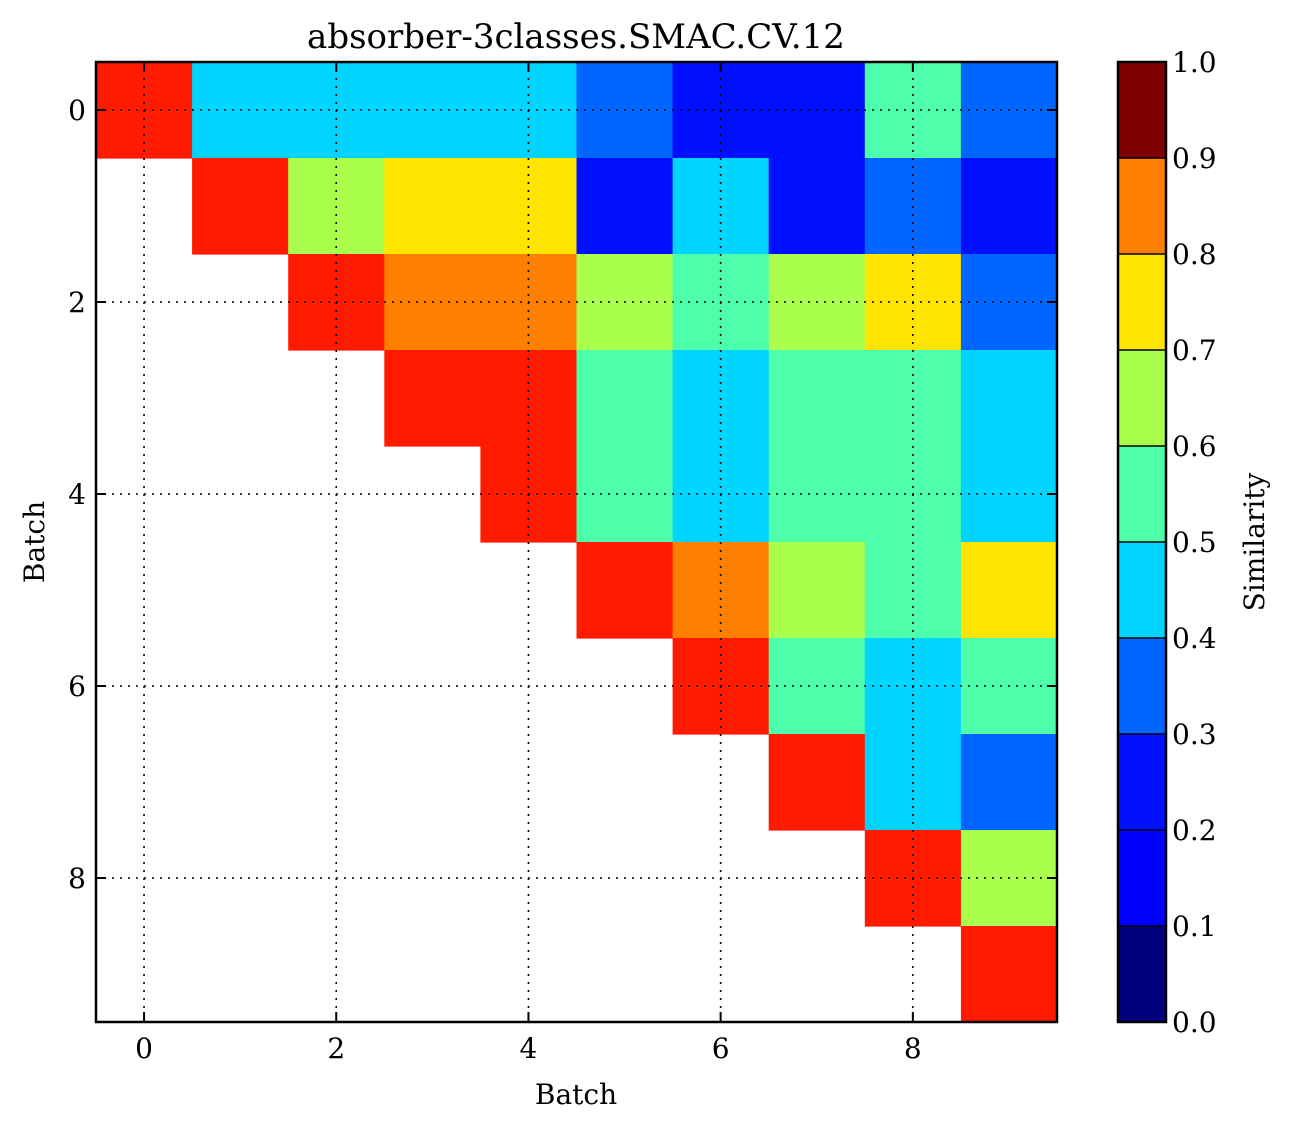 This screenshot has width=1291, height=1131. What do you see at coordinates (1194, 350) in the screenshot?
I see `colorbar-tick-label-7: 0.7` at bounding box center [1194, 350].